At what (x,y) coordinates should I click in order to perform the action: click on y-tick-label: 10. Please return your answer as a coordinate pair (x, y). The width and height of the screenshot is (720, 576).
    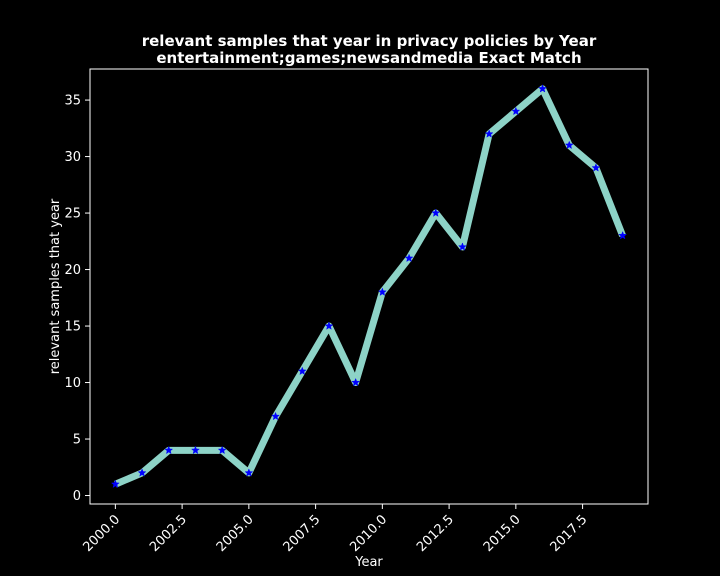
    Looking at the image, I should click on (72, 383).